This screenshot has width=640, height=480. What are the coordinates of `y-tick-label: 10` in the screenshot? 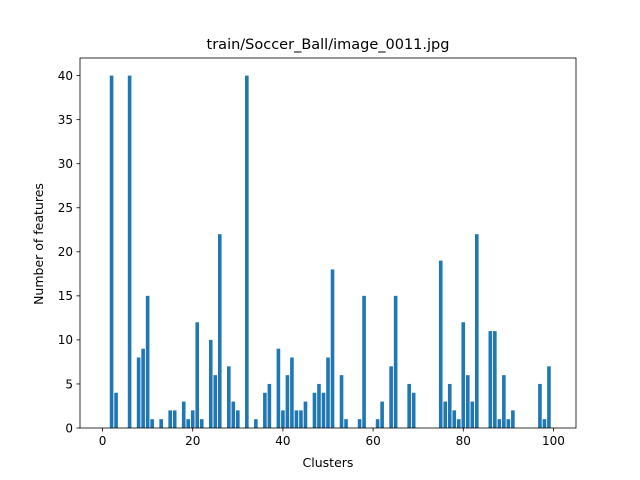 It's located at (65, 340).